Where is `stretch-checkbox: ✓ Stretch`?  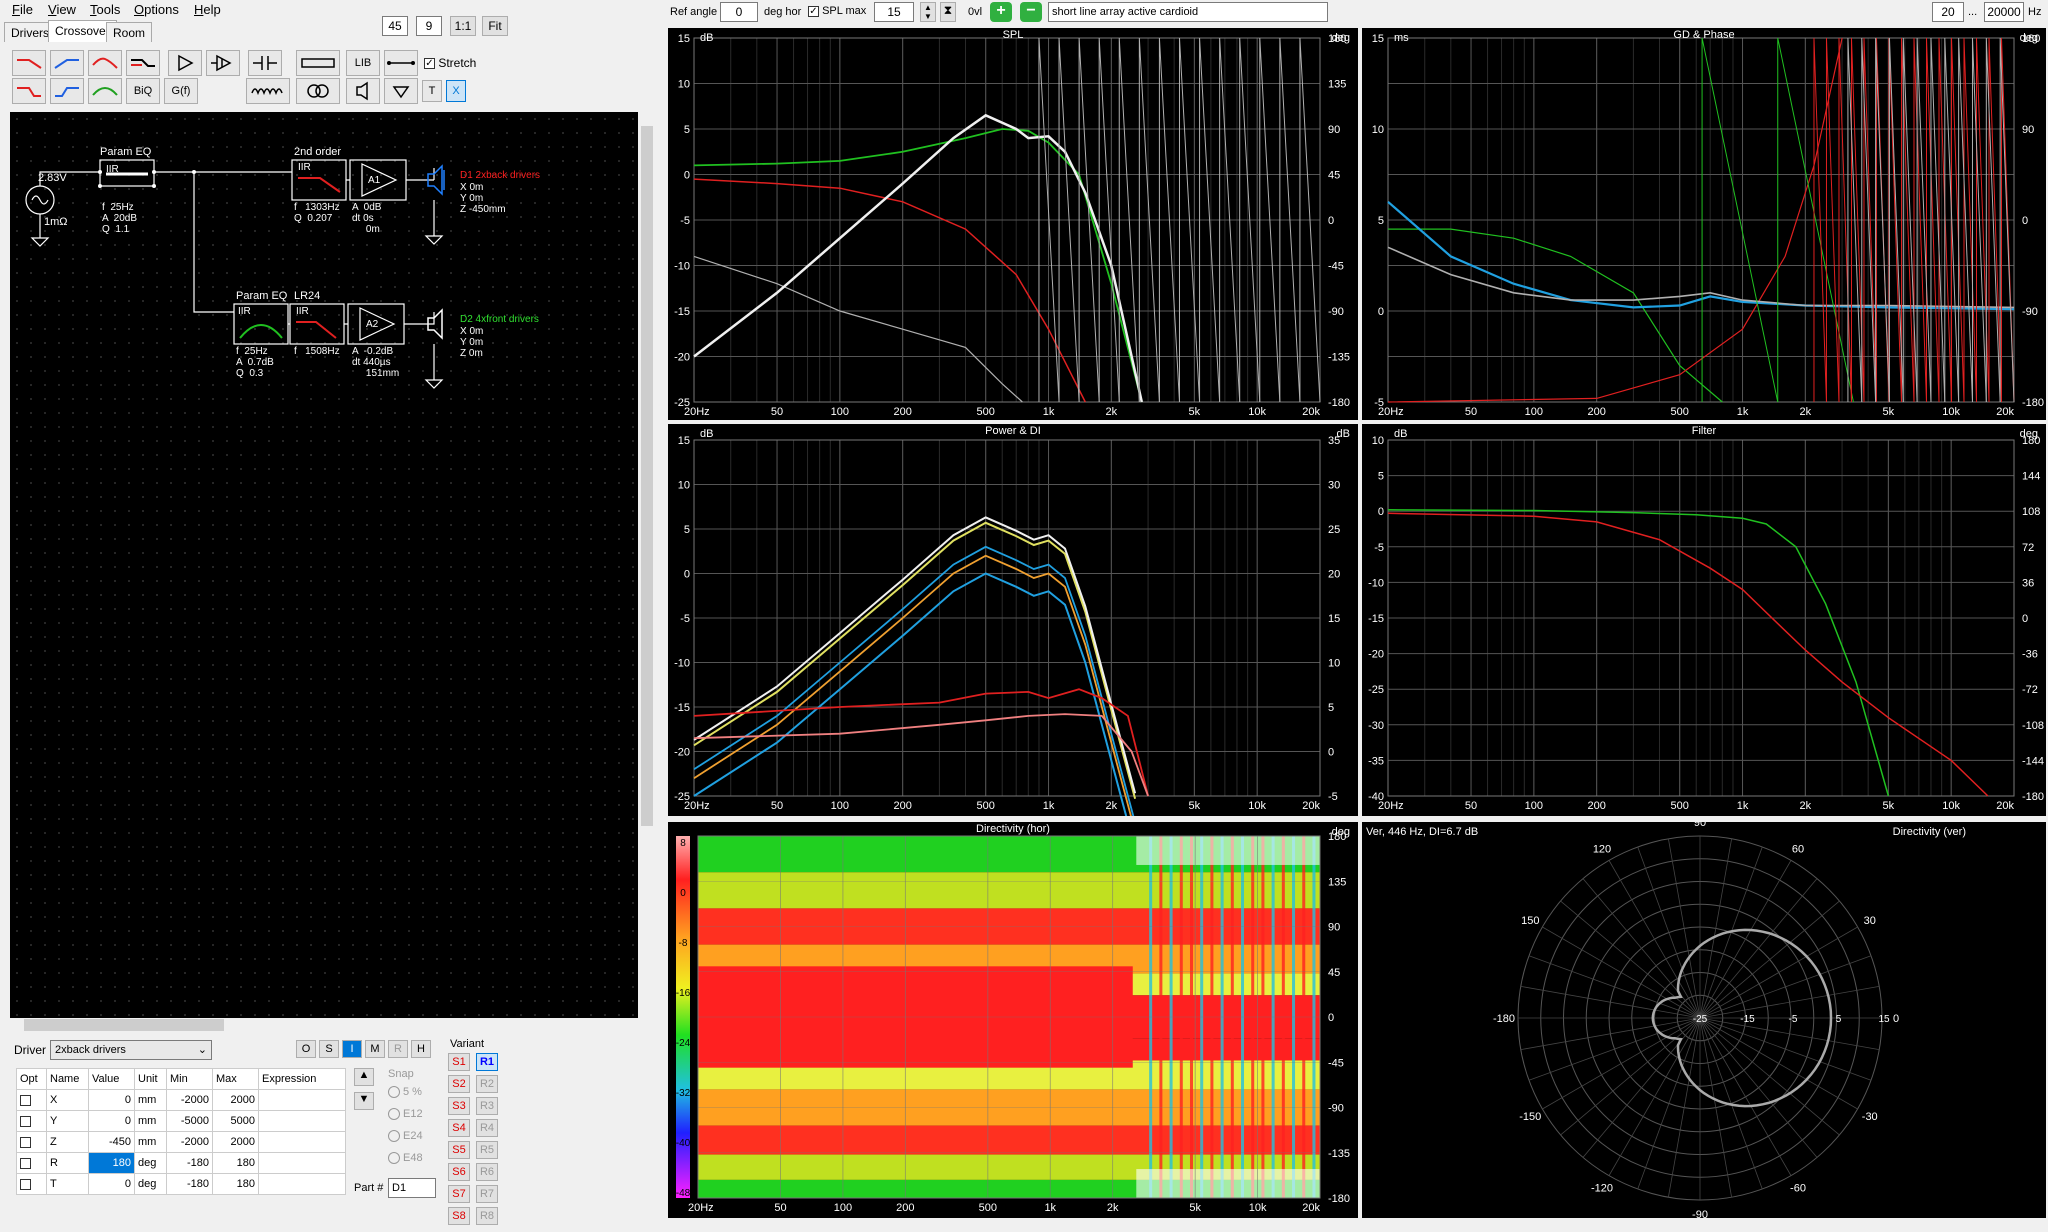
stretch-checkbox: ✓ Stretch is located at coordinates (450, 63).